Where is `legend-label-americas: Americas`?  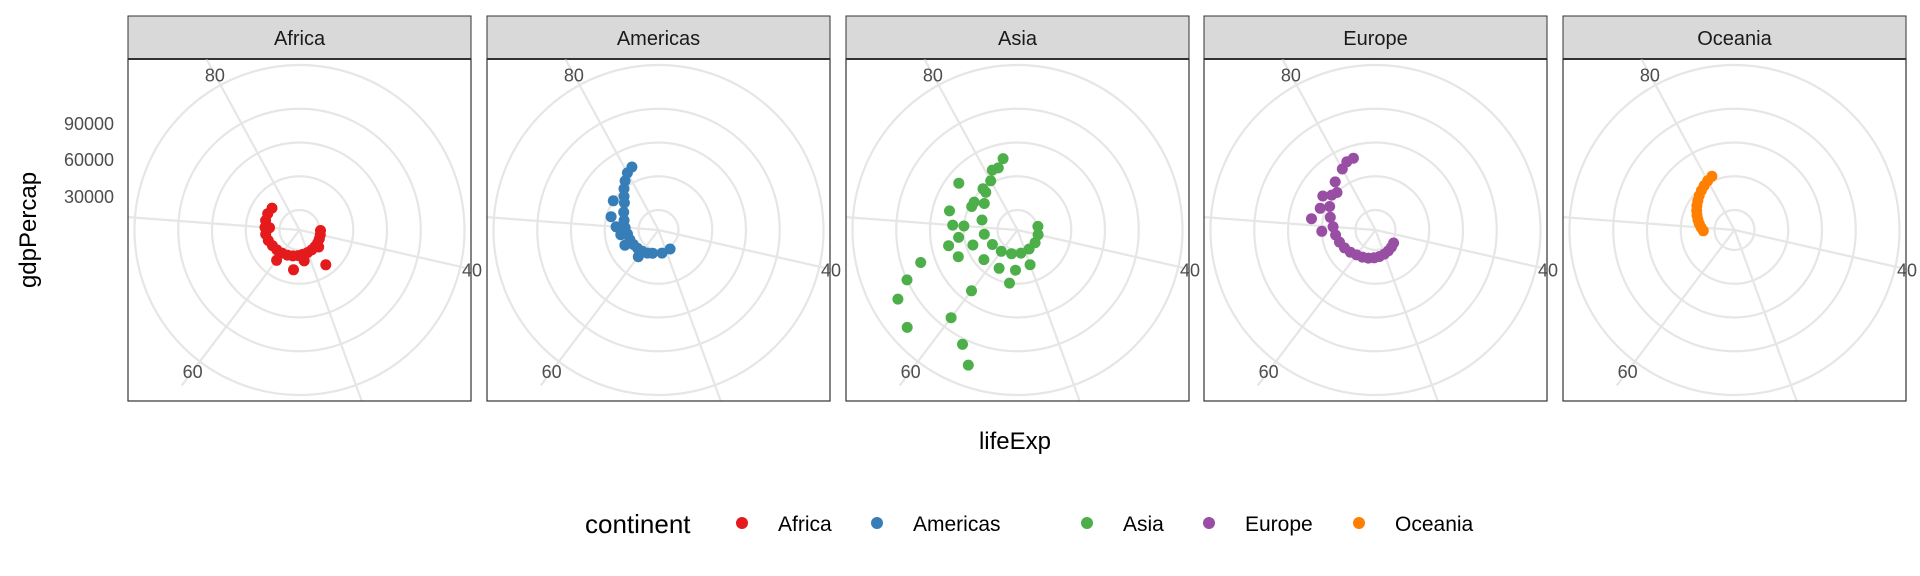
legend-label-americas: Americas is located at coordinates (957, 524).